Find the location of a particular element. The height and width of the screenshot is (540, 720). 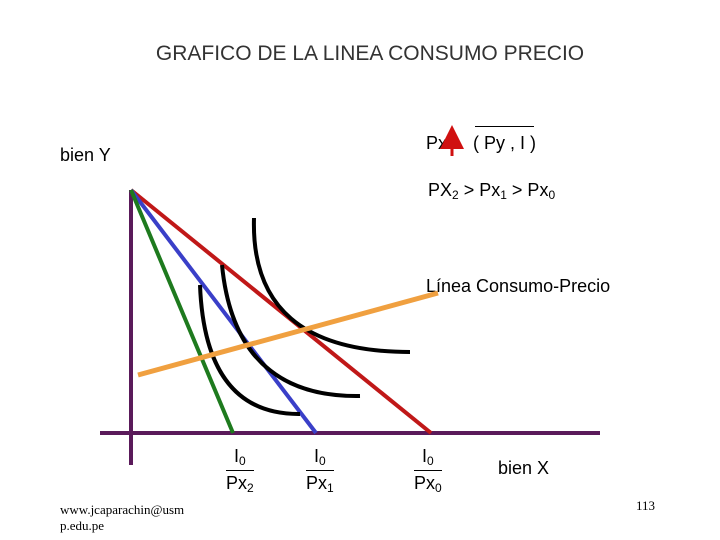

budget-line-px2 is located at coordinates (182, 311).